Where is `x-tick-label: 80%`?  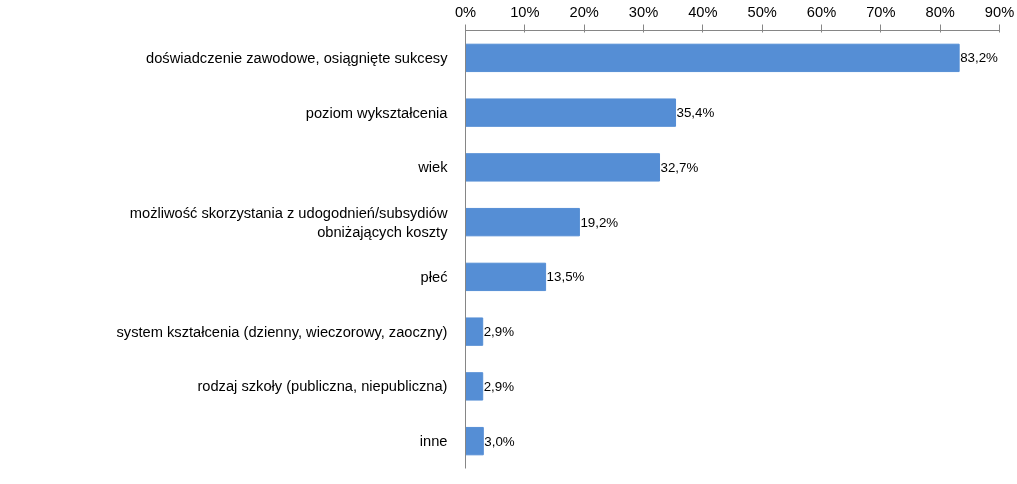
x-tick-label: 80% is located at coordinates (940, 11).